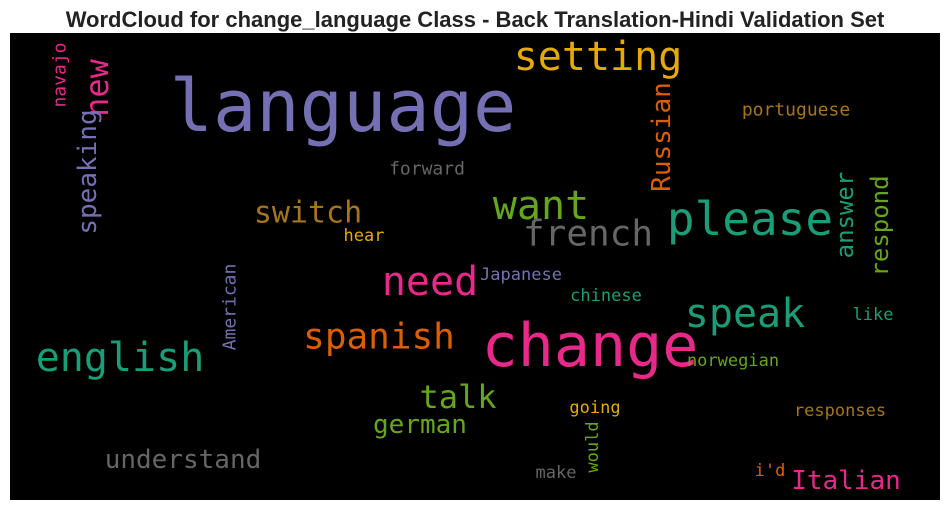  I want to click on word: talk, so click(457, 397).